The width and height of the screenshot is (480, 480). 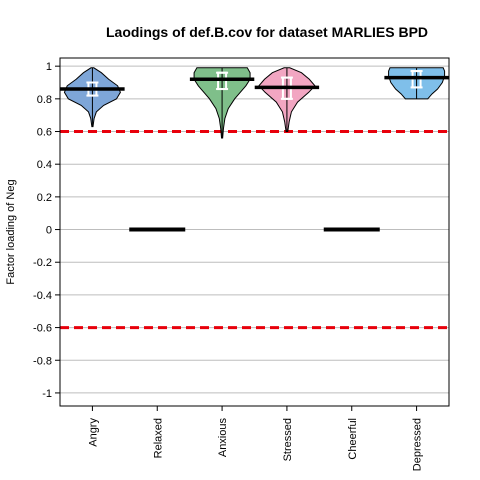 What do you see at coordinates (44, 198) in the screenshot?
I see `y-tick-label: 0.2` at bounding box center [44, 198].